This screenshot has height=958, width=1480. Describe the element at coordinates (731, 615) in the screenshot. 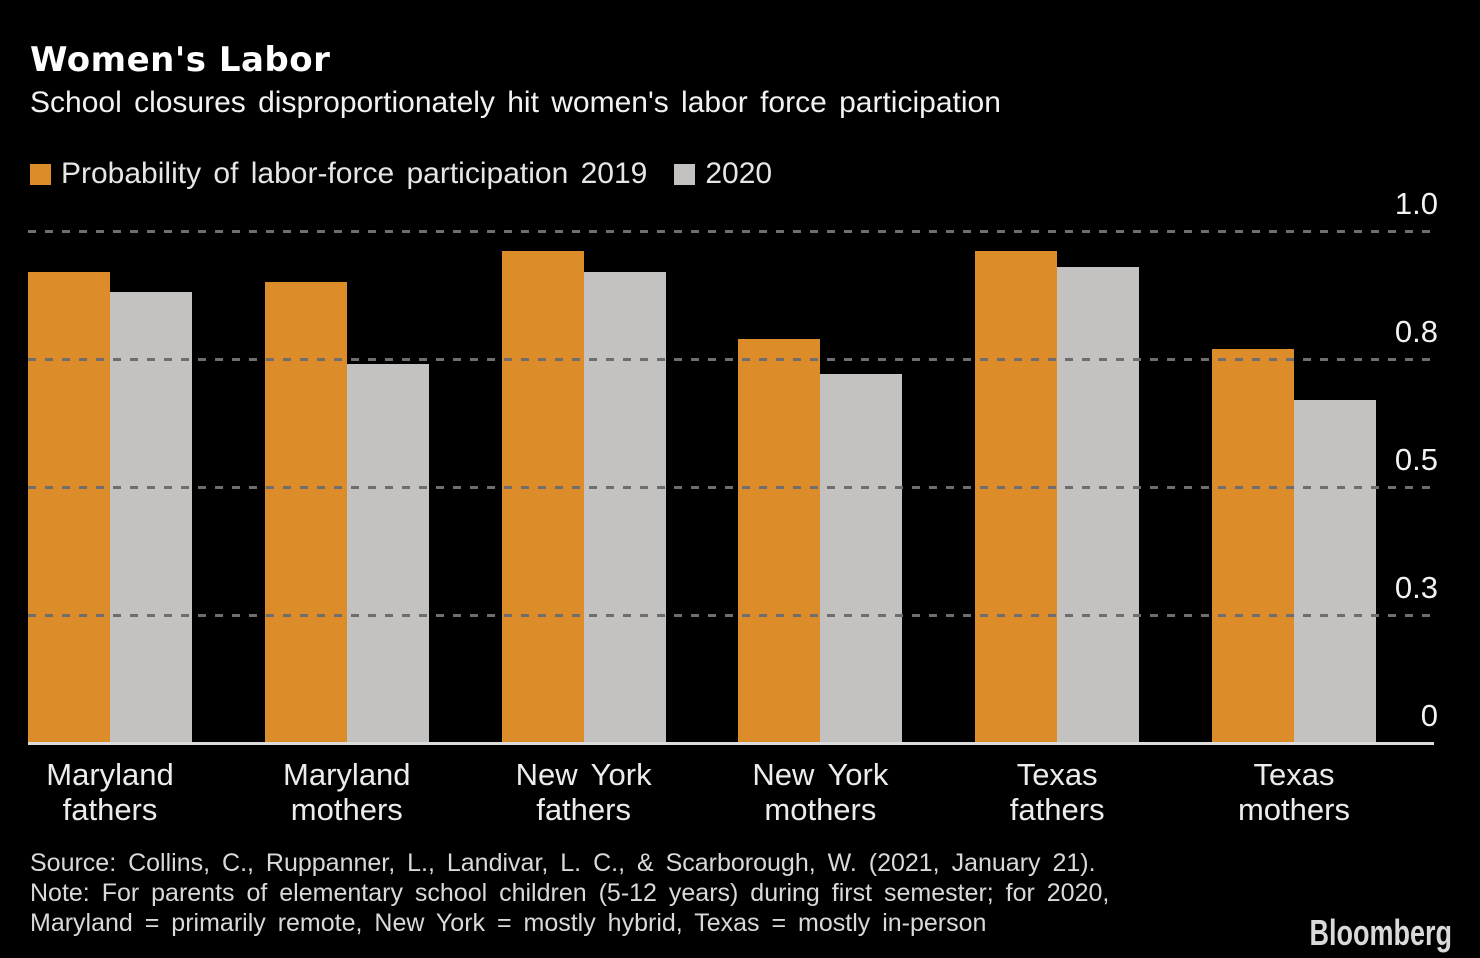

I see `gridline-0.3` at that location.